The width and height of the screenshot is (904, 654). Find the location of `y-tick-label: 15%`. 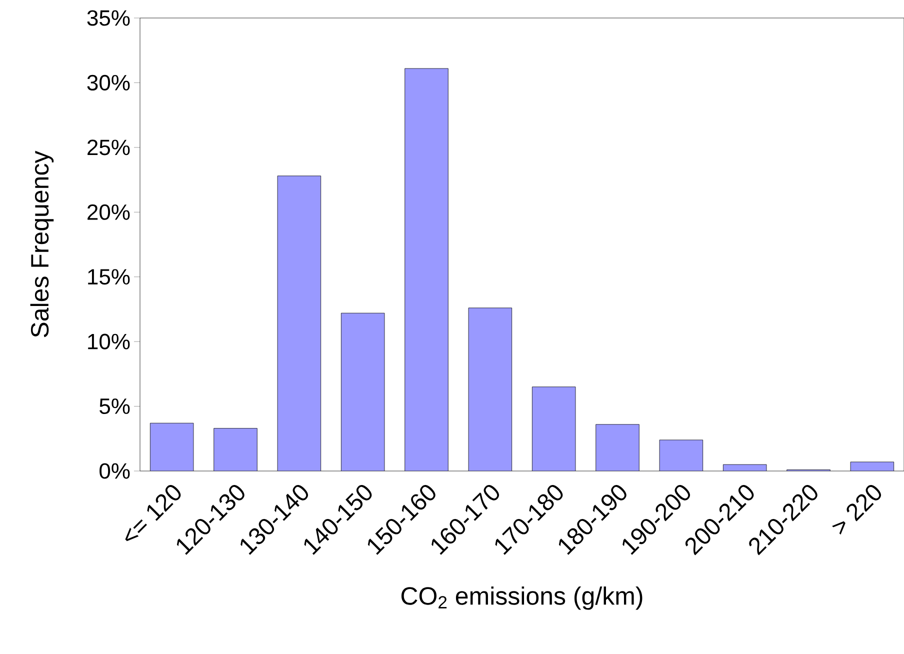

y-tick-label: 15% is located at coordinates (109, 277).